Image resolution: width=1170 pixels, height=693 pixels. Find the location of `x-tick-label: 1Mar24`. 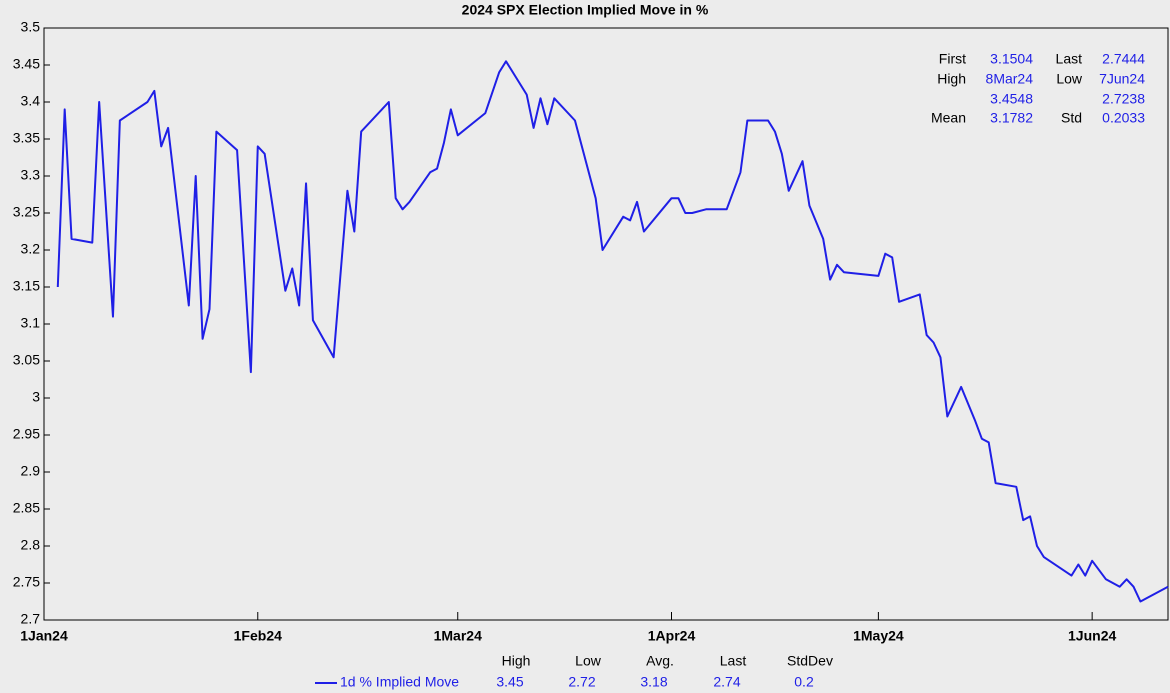

x-tick-label: 1Mar24 is located at coordinates (458, 636).